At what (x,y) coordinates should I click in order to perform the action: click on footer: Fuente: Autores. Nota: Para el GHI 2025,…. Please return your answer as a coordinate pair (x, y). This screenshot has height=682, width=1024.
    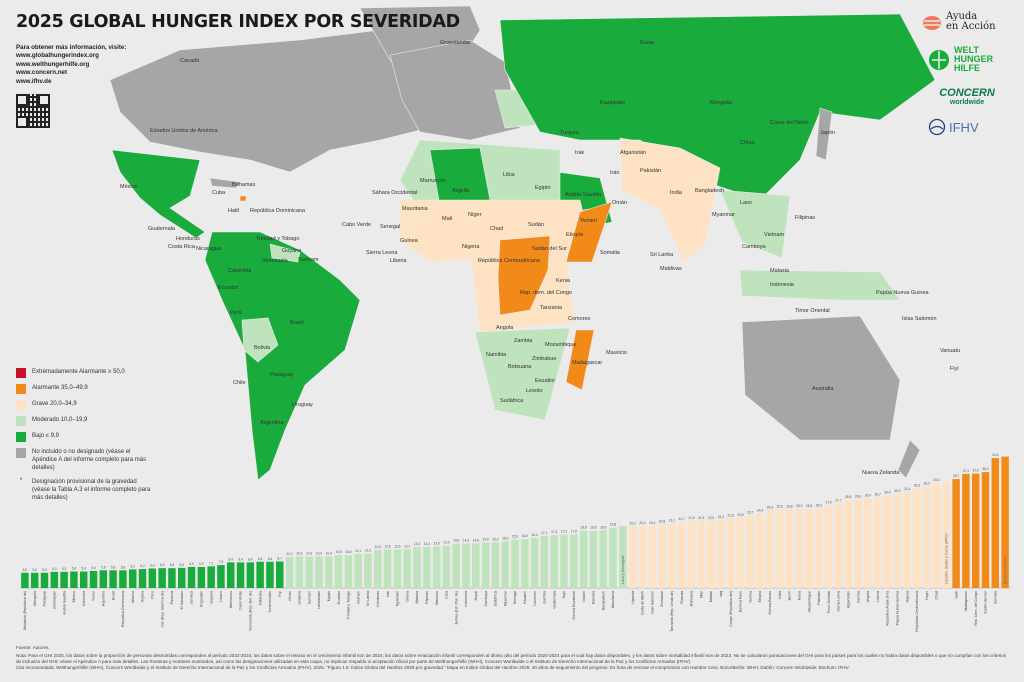
    Looking at the image, I should click on (513, 658).